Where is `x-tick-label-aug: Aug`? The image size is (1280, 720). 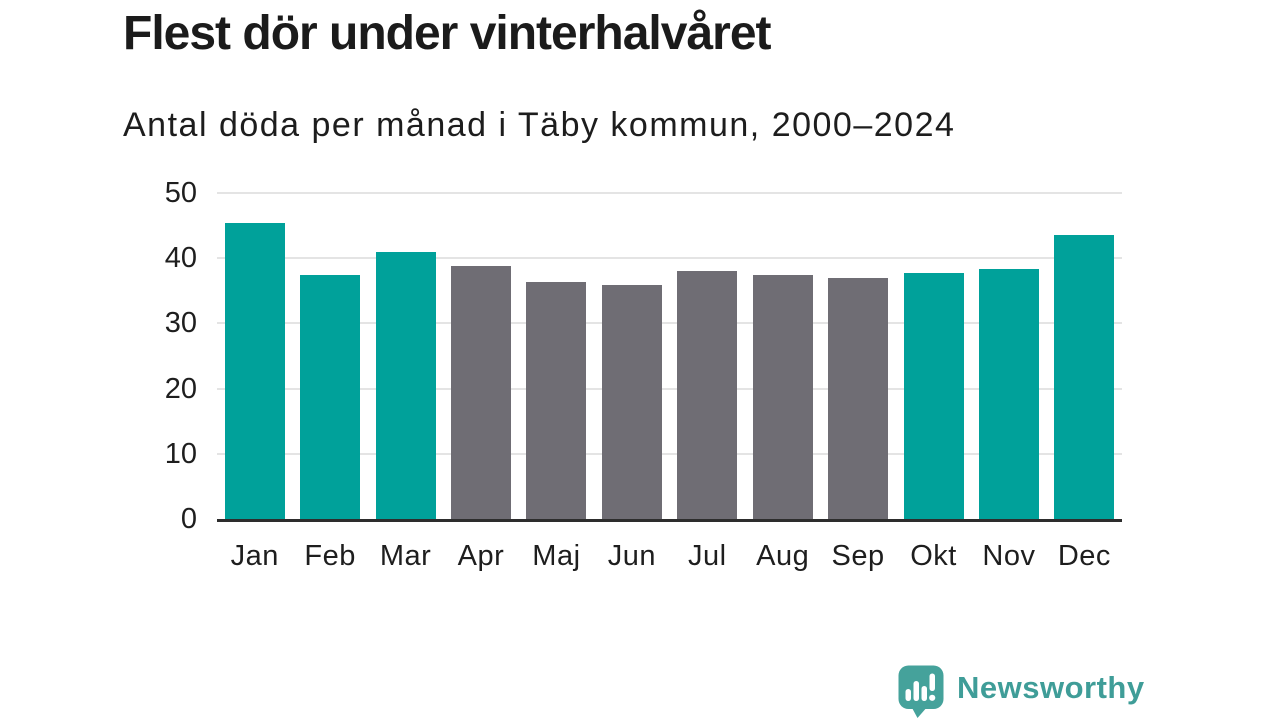 x-tick-label-aug: Aug is located at coordinates (783, 556).